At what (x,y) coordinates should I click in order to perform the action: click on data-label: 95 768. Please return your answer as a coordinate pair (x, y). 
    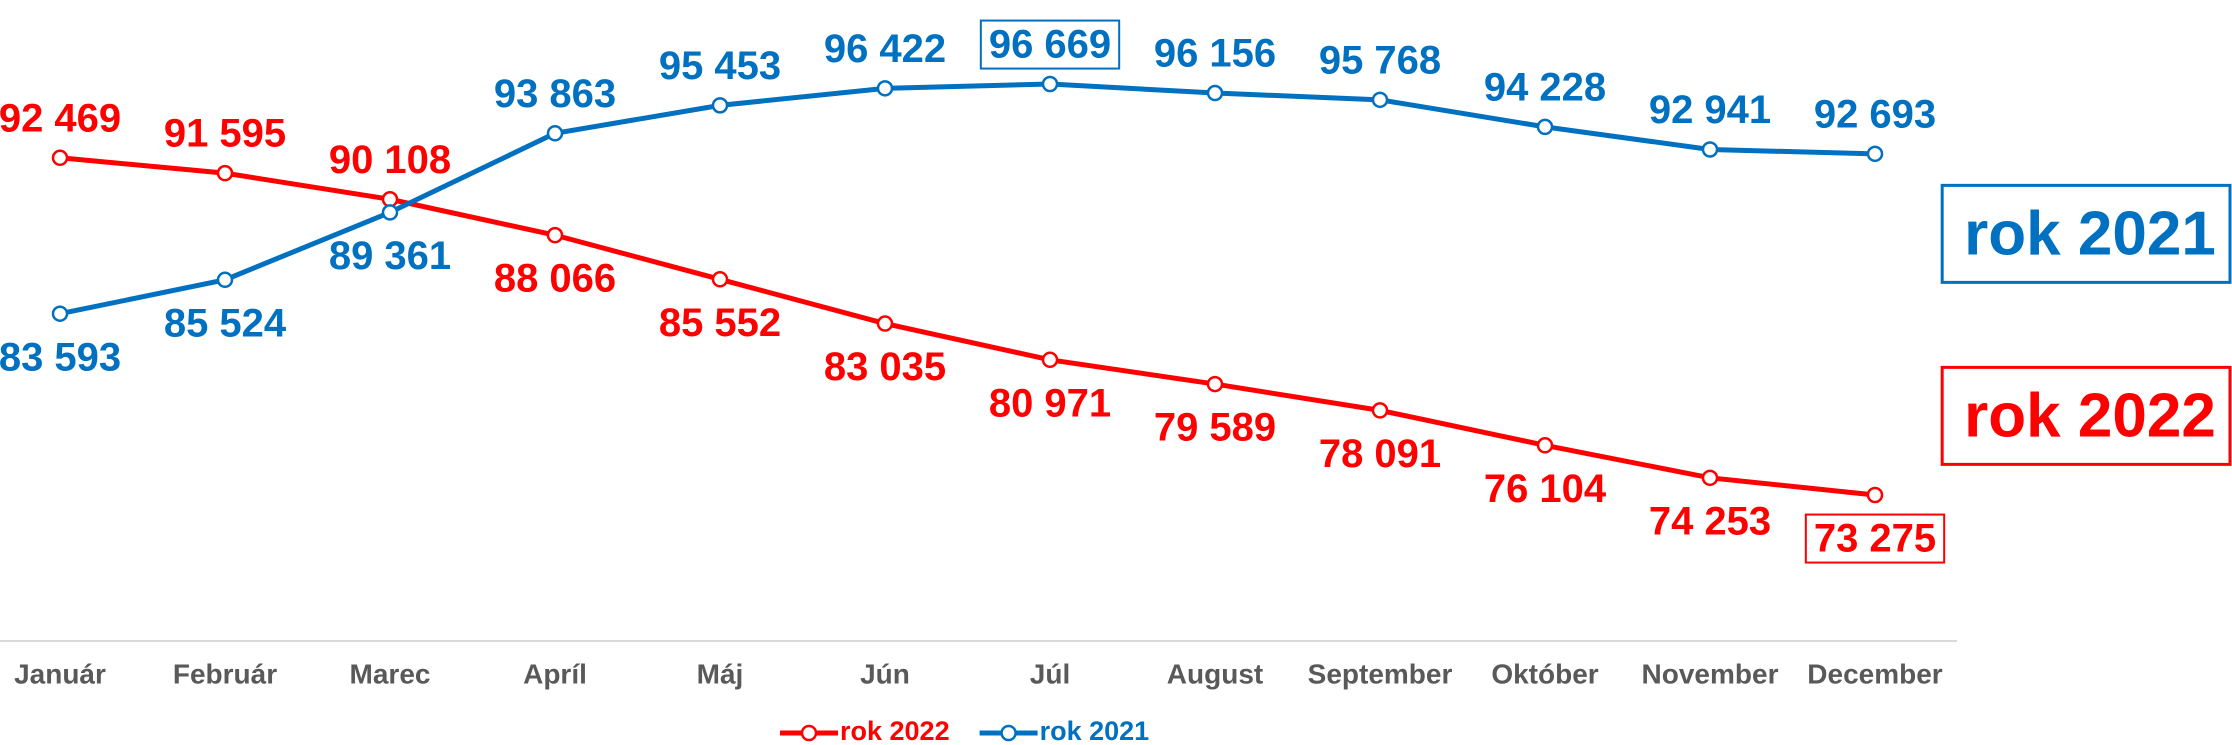
    Looking at the image, I should click on (1380, 60).